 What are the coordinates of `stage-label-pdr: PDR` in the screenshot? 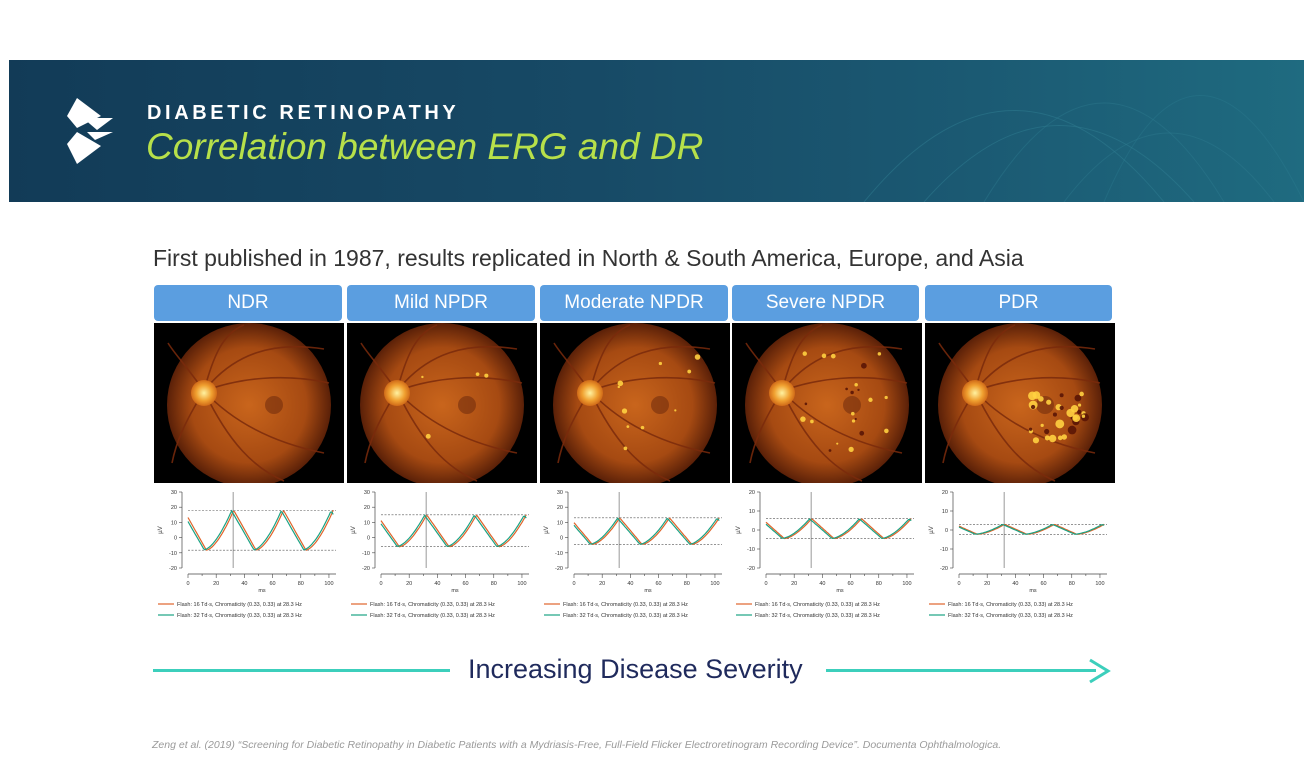 It's located at (1018, 303).